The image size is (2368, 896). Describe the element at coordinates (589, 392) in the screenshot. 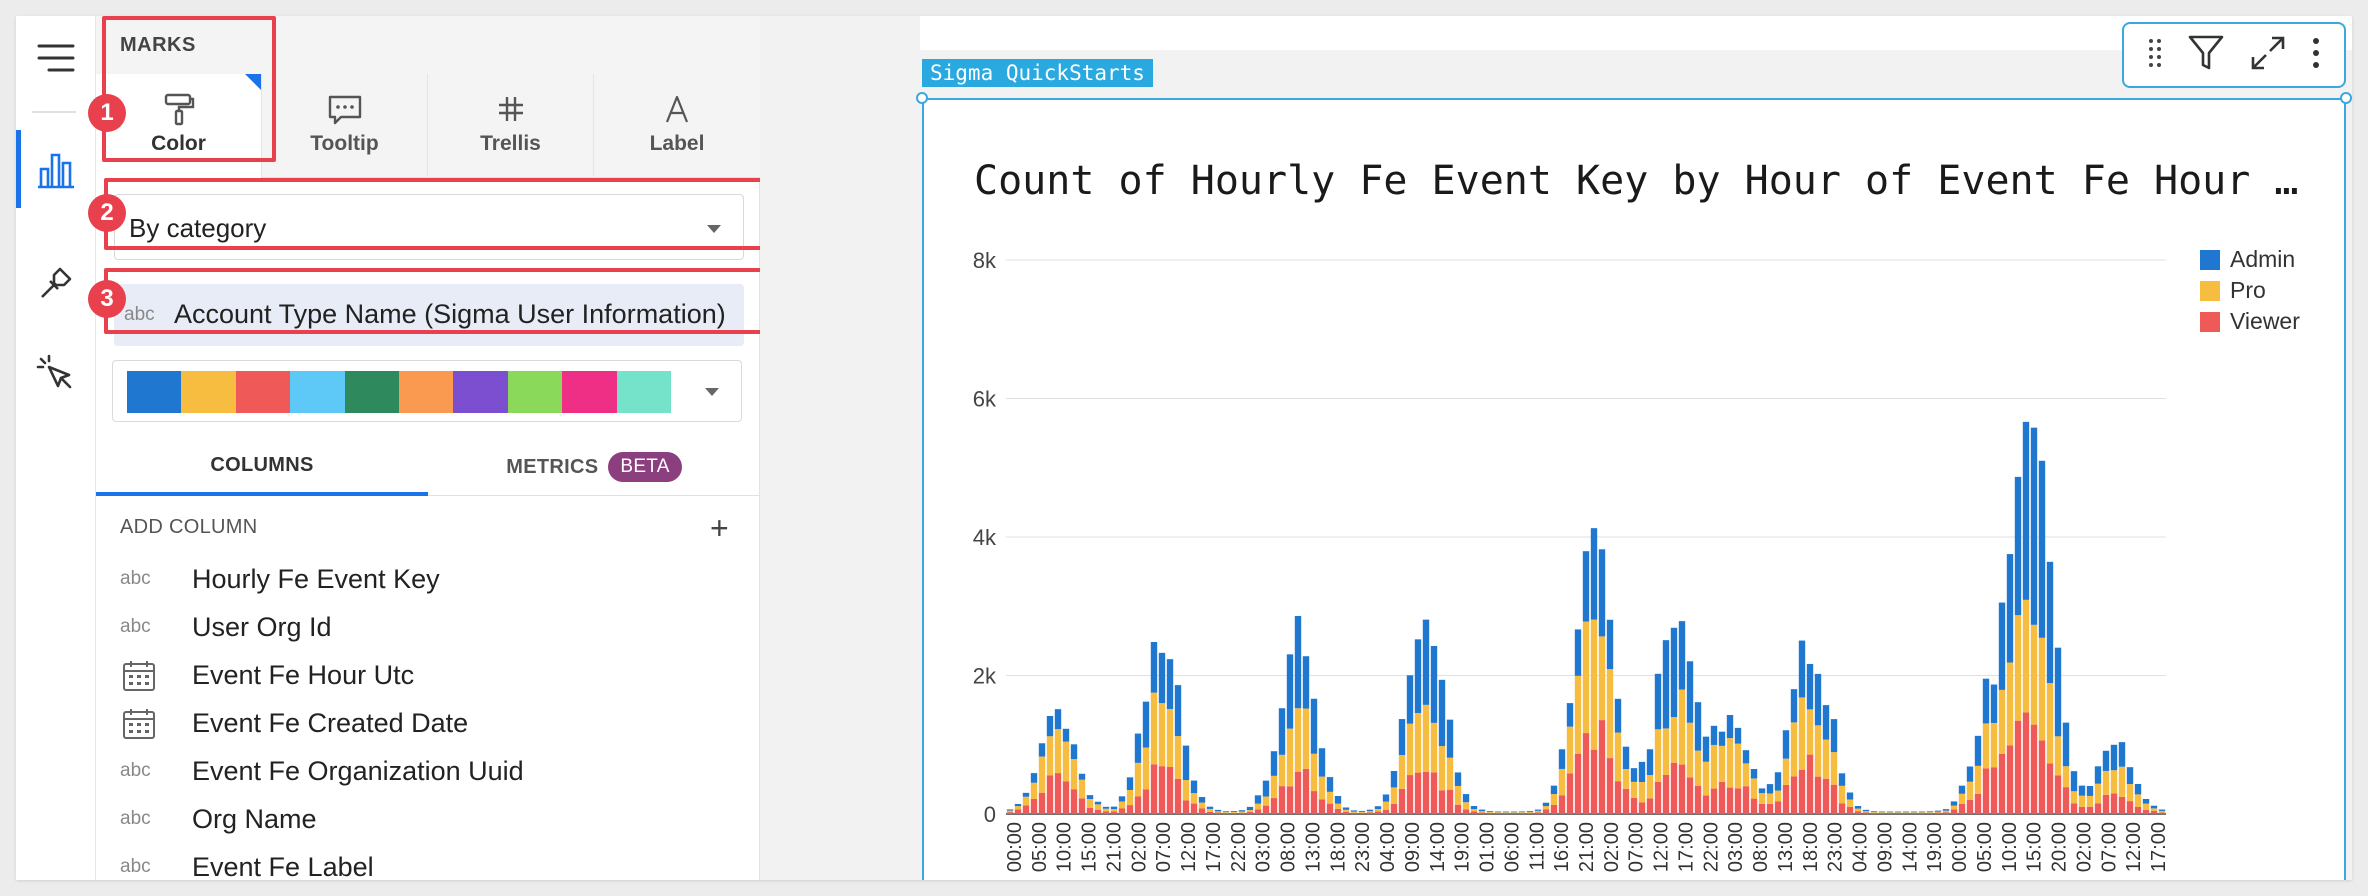

I see `palette-swatch` at that location.